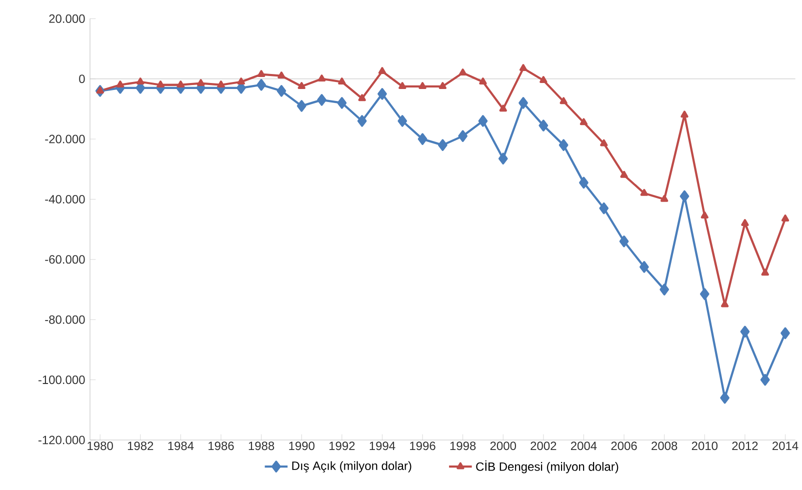 This screenshot has height=490, width=802. Describe the element at coordinates (261, 446) in the screenshot. I see `x-tick-label: 1988` at that location.